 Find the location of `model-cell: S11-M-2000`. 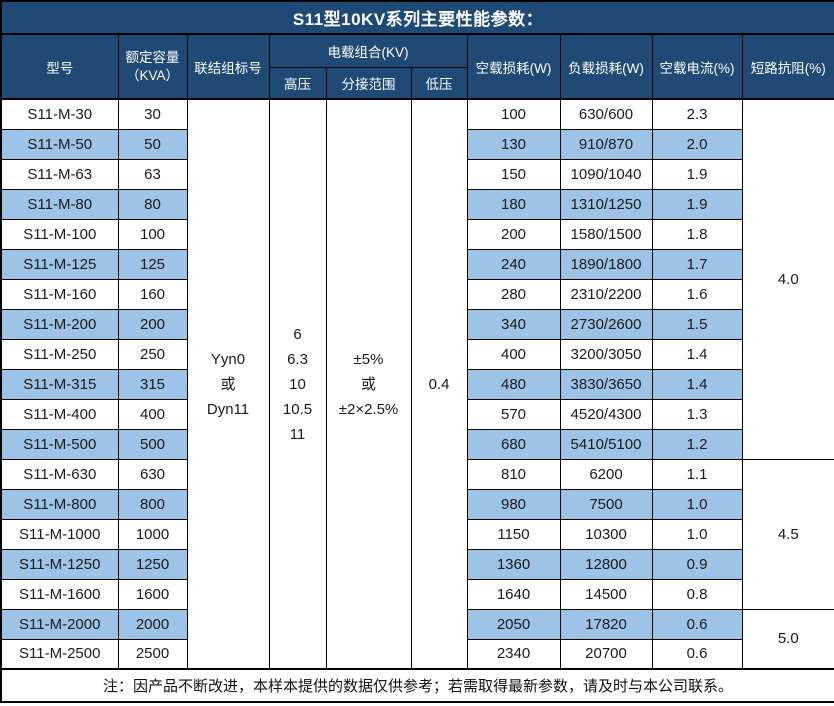

model-cell: S11-M-2000 is located at coordinates (59, 624).